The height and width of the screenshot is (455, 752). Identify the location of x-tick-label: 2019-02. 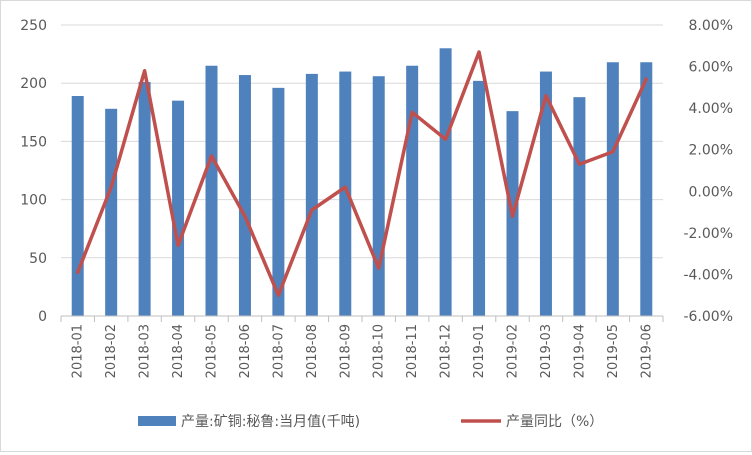
(513, 351).